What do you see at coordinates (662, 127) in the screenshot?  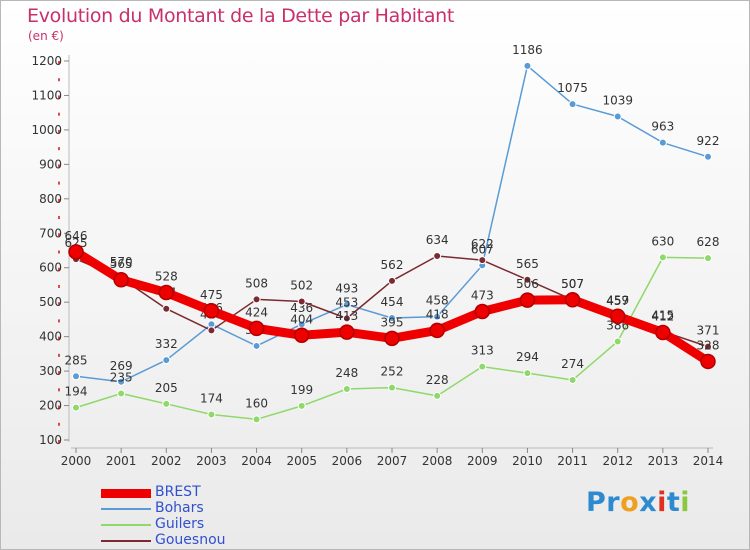 I see `data-label: 963` at bounding box center [662, 127].